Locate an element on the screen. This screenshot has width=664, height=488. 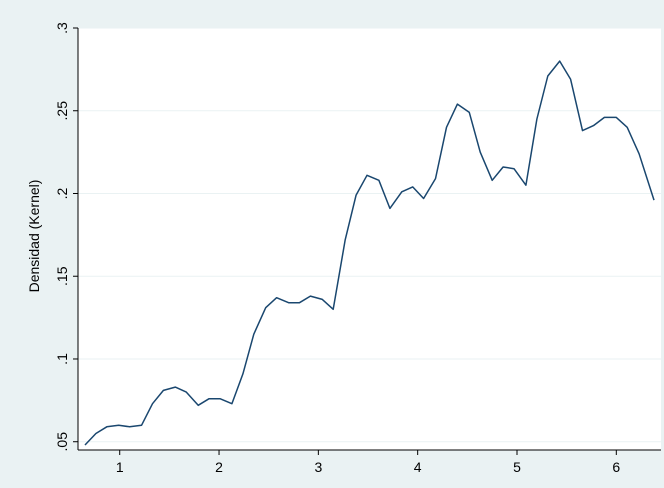
y-tick-label: .1 is located at coordinates (62, 359).